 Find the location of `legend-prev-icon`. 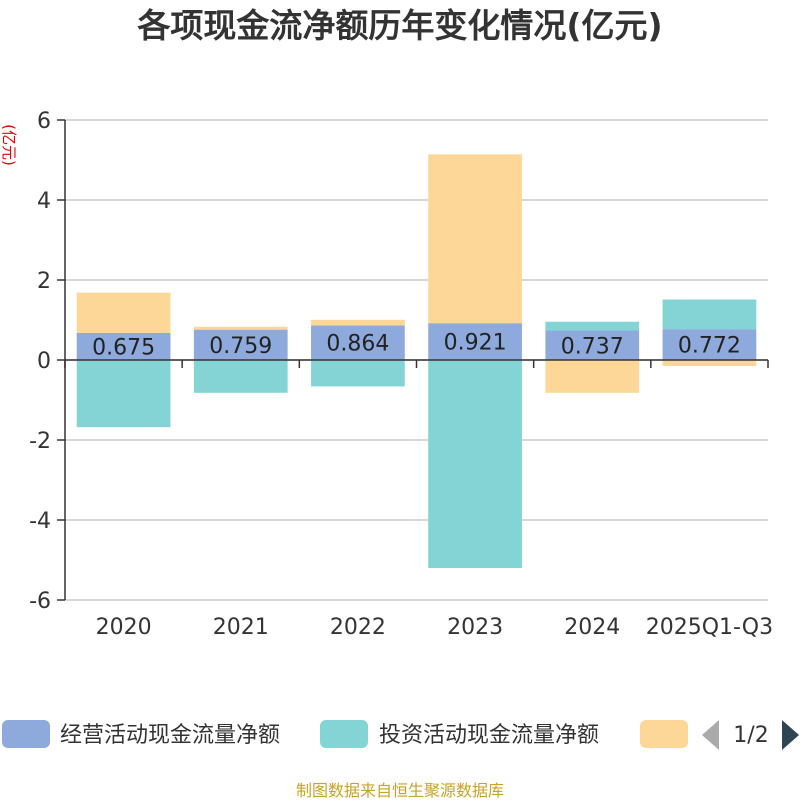

legend-prev-icon is located at coordinates (710, 735).